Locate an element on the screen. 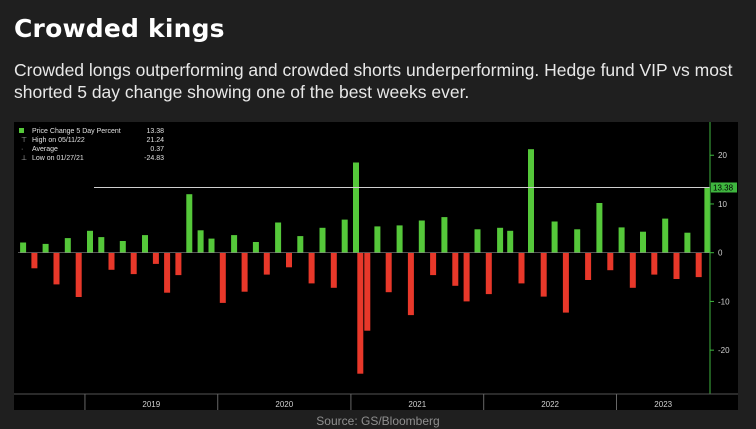 This screenshot has width=756, height=429. legend-label-low: Low on 01/27/21 is located at coordinates (58, 158).